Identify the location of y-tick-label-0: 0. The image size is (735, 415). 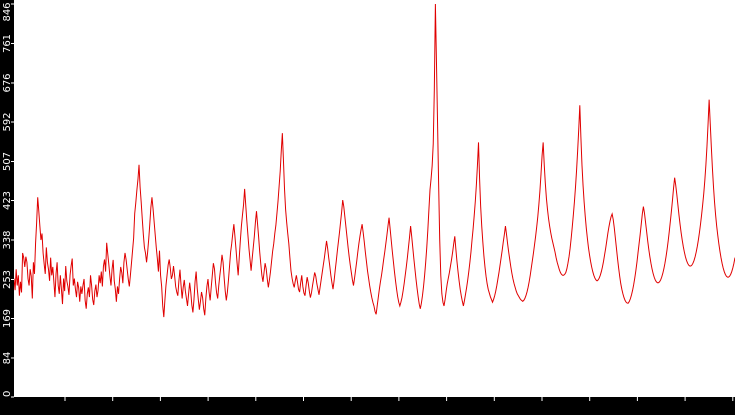
(7, 394).